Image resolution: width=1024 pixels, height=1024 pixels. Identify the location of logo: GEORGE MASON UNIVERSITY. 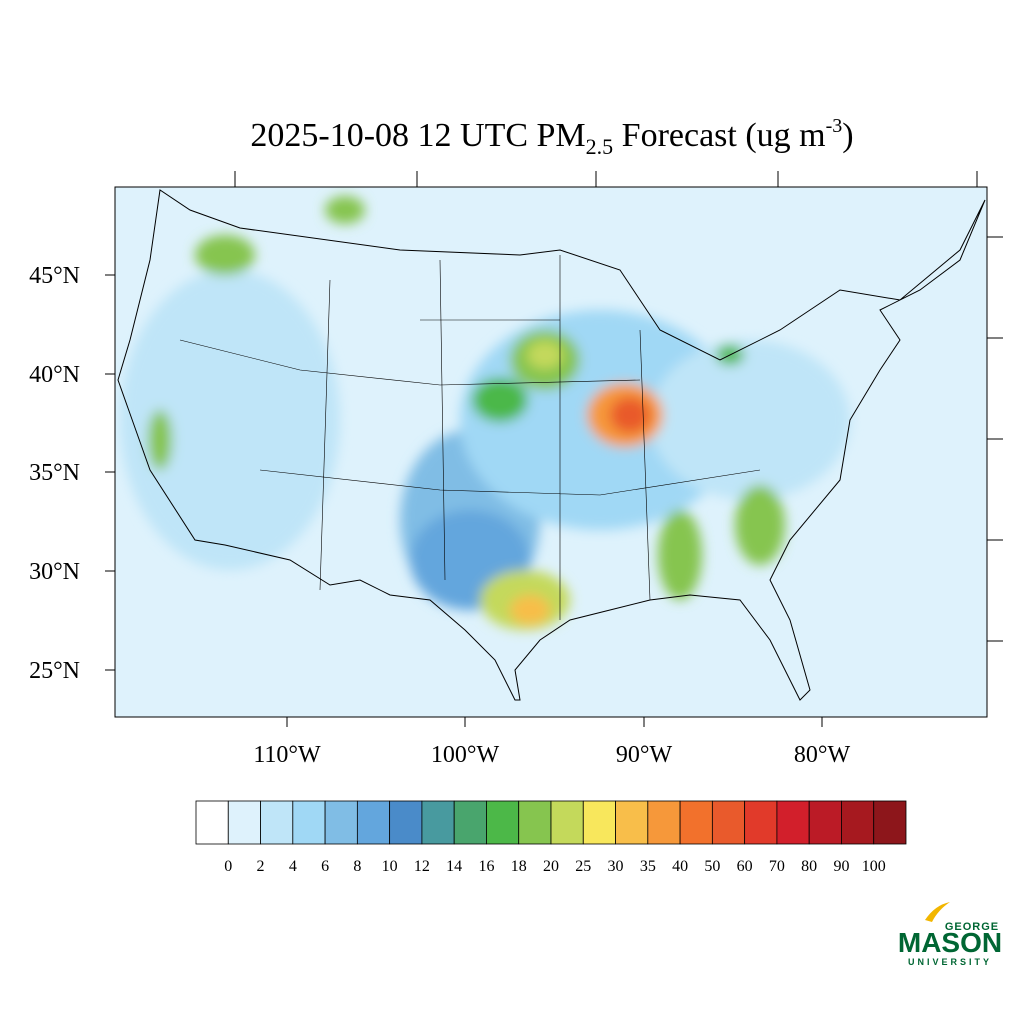
(950, 934).